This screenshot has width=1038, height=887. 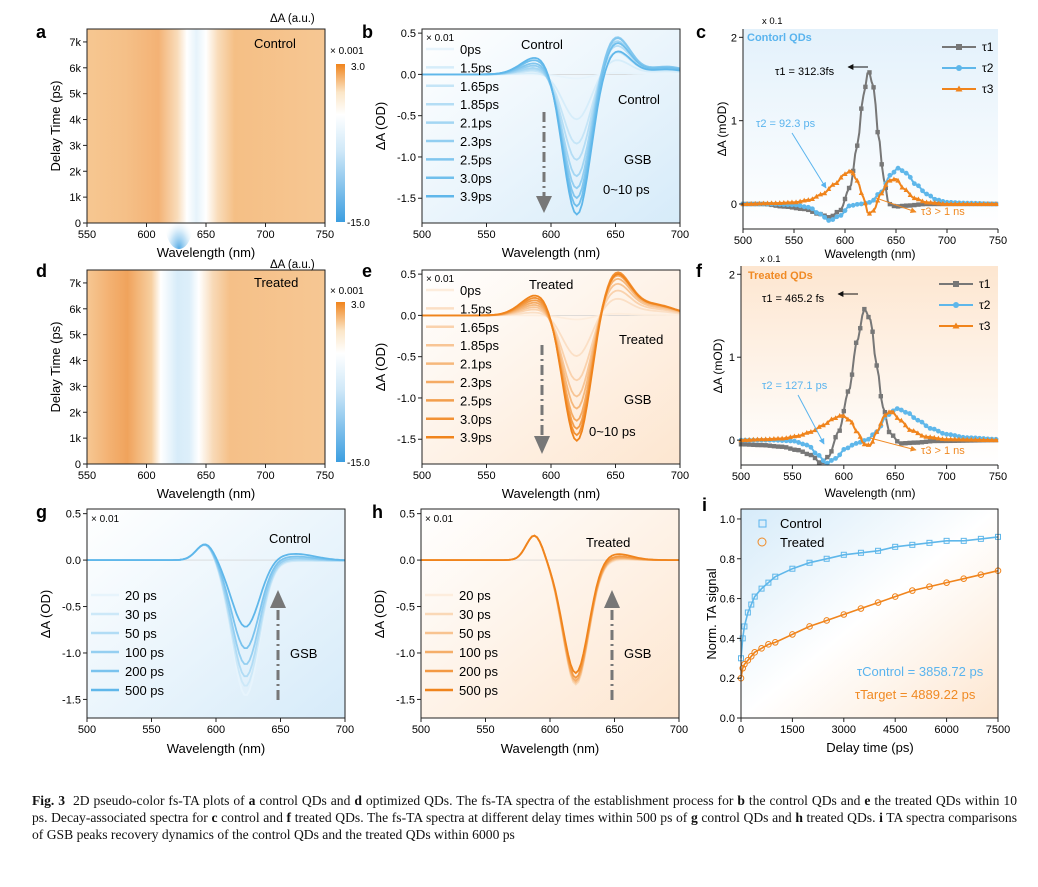 What do you see at coordinates (55, 125) in the screenshot?
I see `heatmap-a-ylabel: Delay Time (ps)` at bounding box center [55, 125].